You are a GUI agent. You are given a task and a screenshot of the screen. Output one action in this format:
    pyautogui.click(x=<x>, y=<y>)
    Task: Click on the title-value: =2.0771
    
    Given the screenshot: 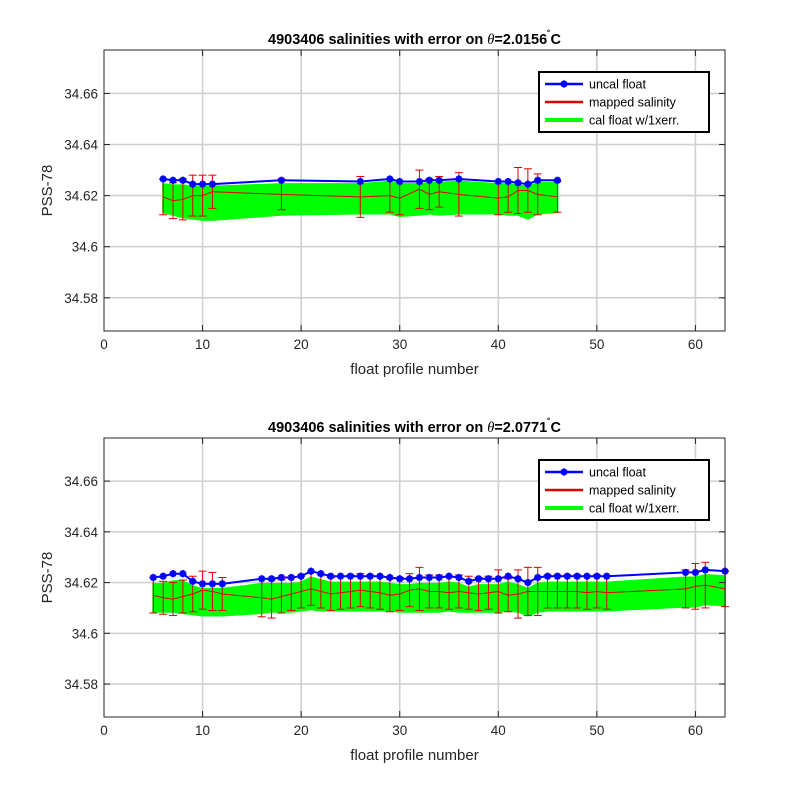 What is the action you would take?
    pyautogui.click(x=520, y=428)
    